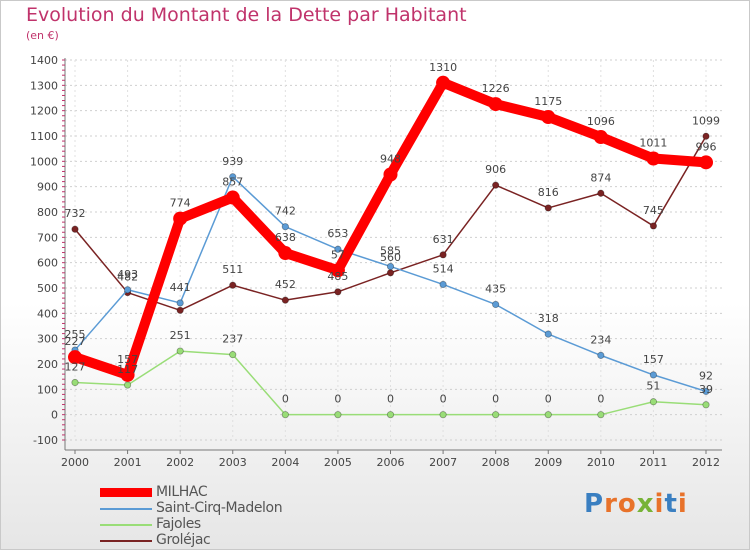  I want to click on x-tick-label: 2012, so click(706, 462).